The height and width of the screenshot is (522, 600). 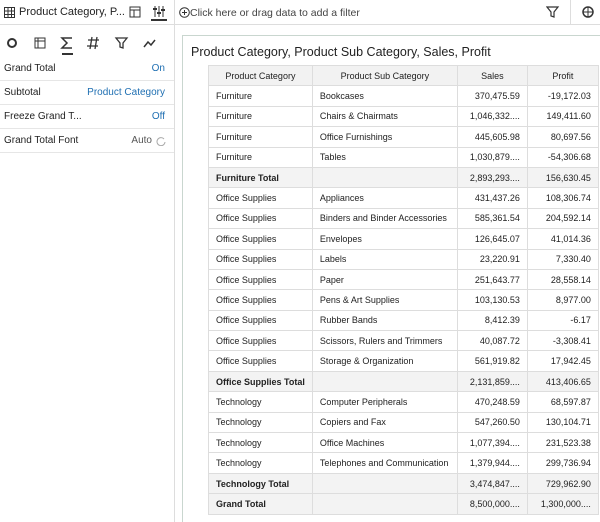 What do you see at coordinates (384, 443) in the screenshot?
I see `sub-category-cell: Office Machines` at bounding box center [384, 443].